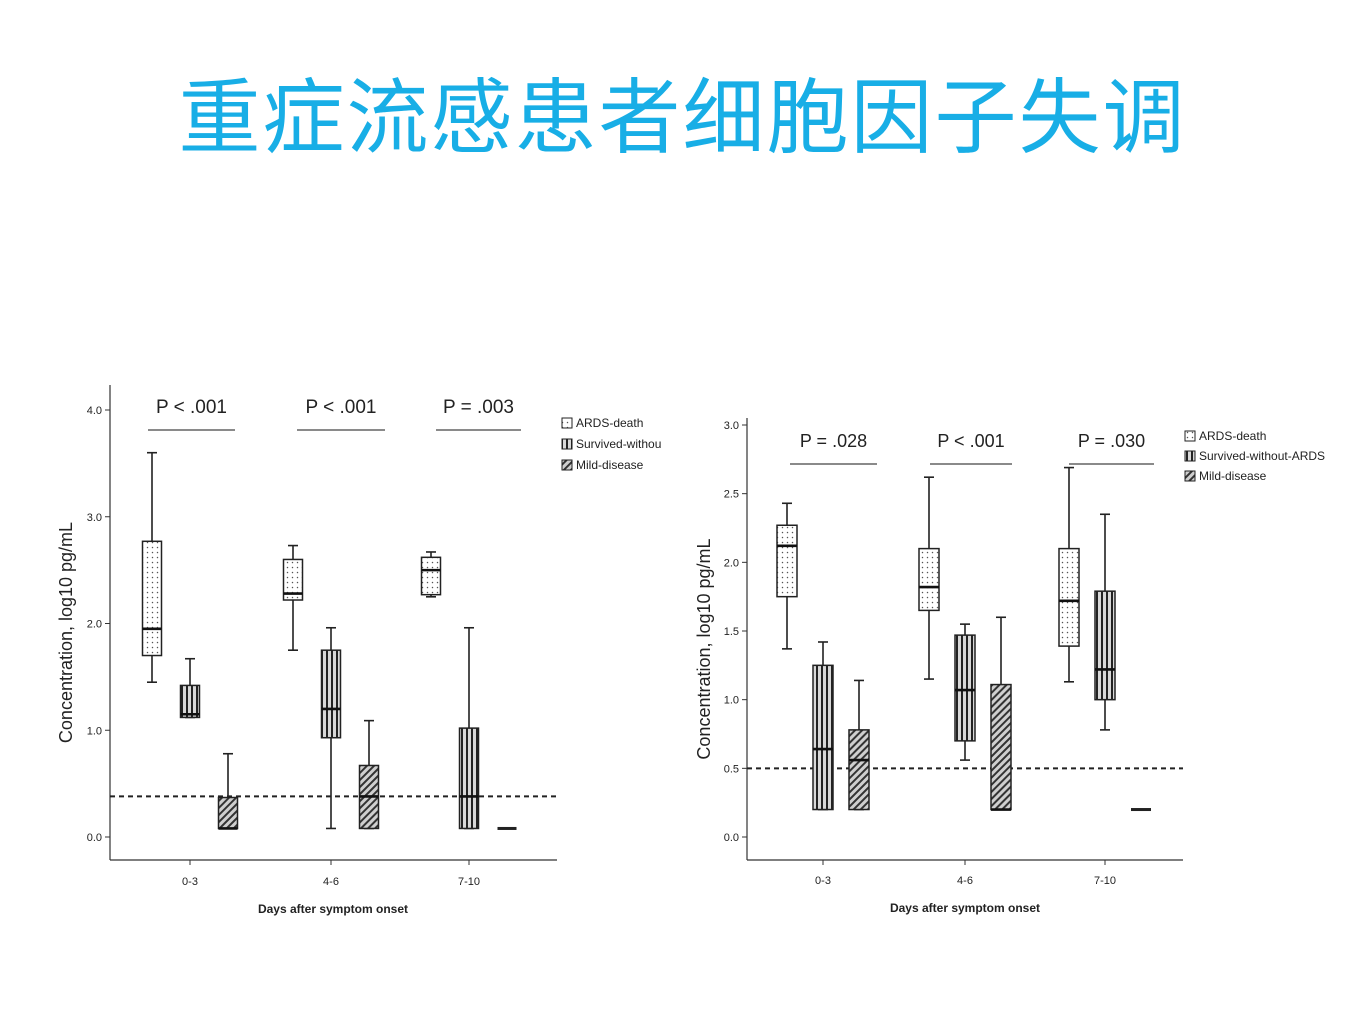 This screenshot has height=1024, width=1365. I want to click on y-tick-label: 1.5, so click(731, 632).